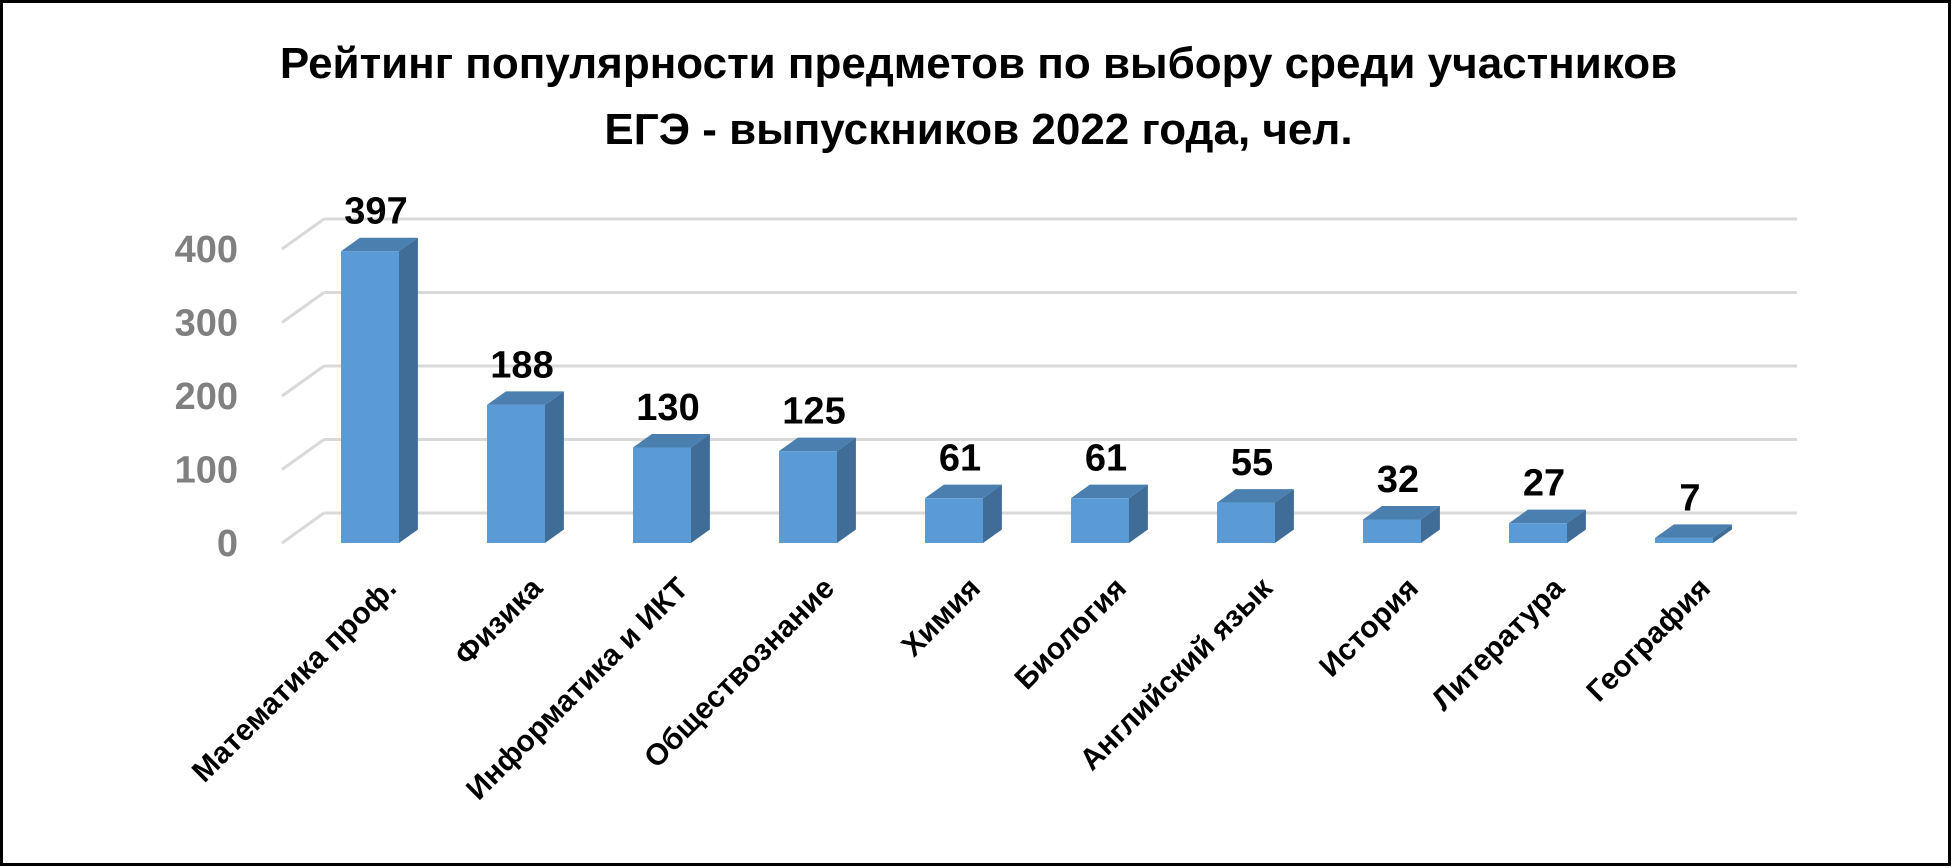  Describe the element at coordinates (1252, 463) in the screenshot. I see `data-label: 55` at that location.